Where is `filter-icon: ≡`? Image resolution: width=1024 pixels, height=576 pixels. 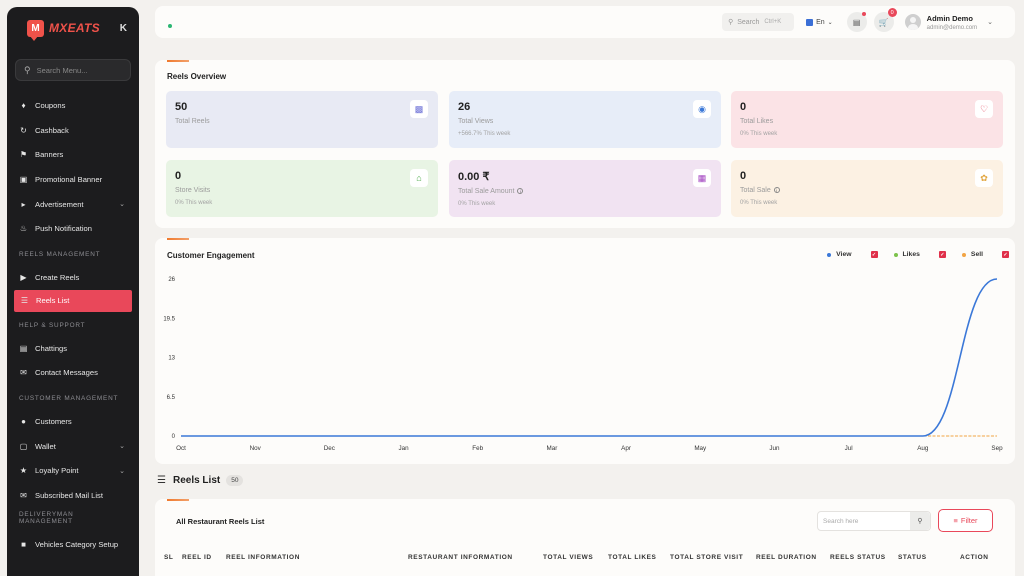
filter-icon: ≡ is located at coordinates (955, 520).